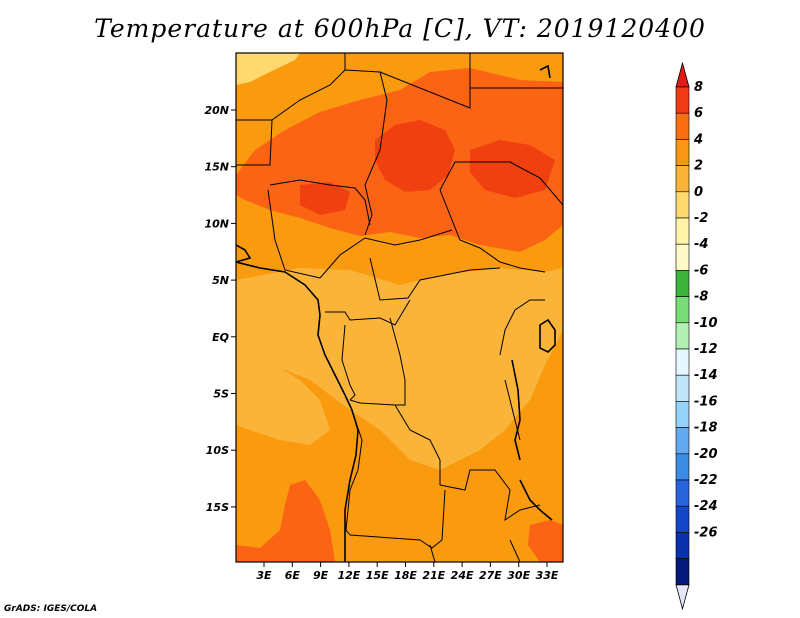  I want to click on colorbar-bottom-arrow, so click(682, 597).